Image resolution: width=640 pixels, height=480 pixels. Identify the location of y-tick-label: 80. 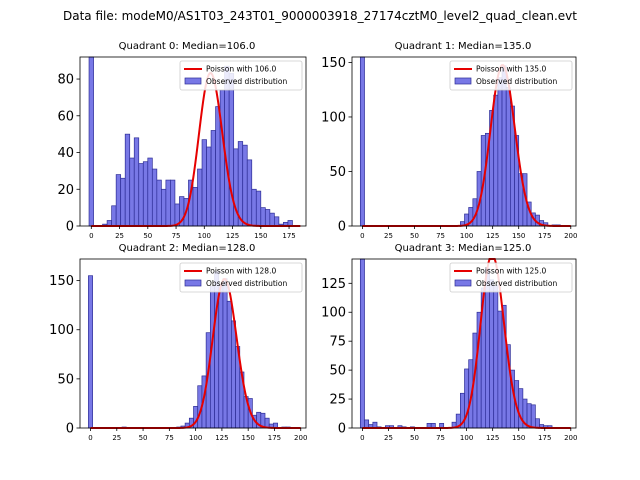
(65, 80).